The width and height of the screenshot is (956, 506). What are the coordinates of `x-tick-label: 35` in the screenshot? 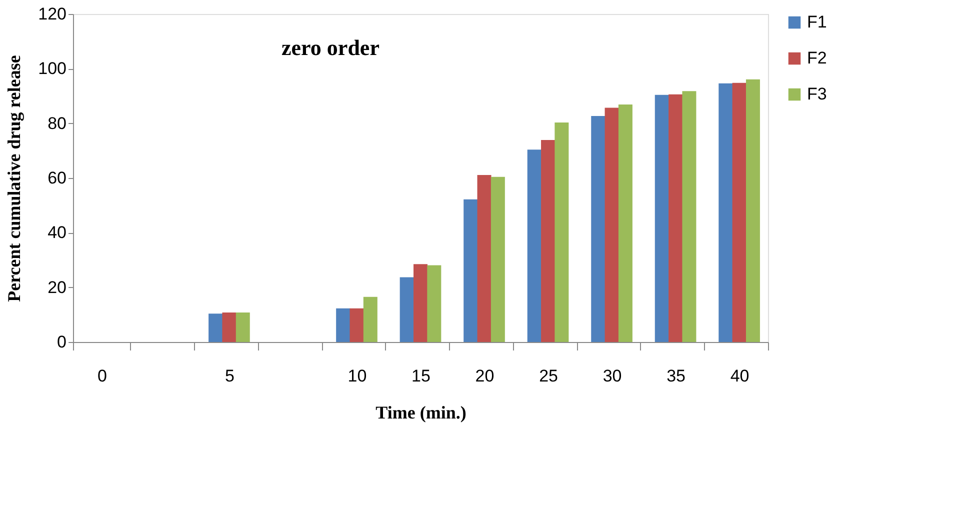 It's located at (676, 376).